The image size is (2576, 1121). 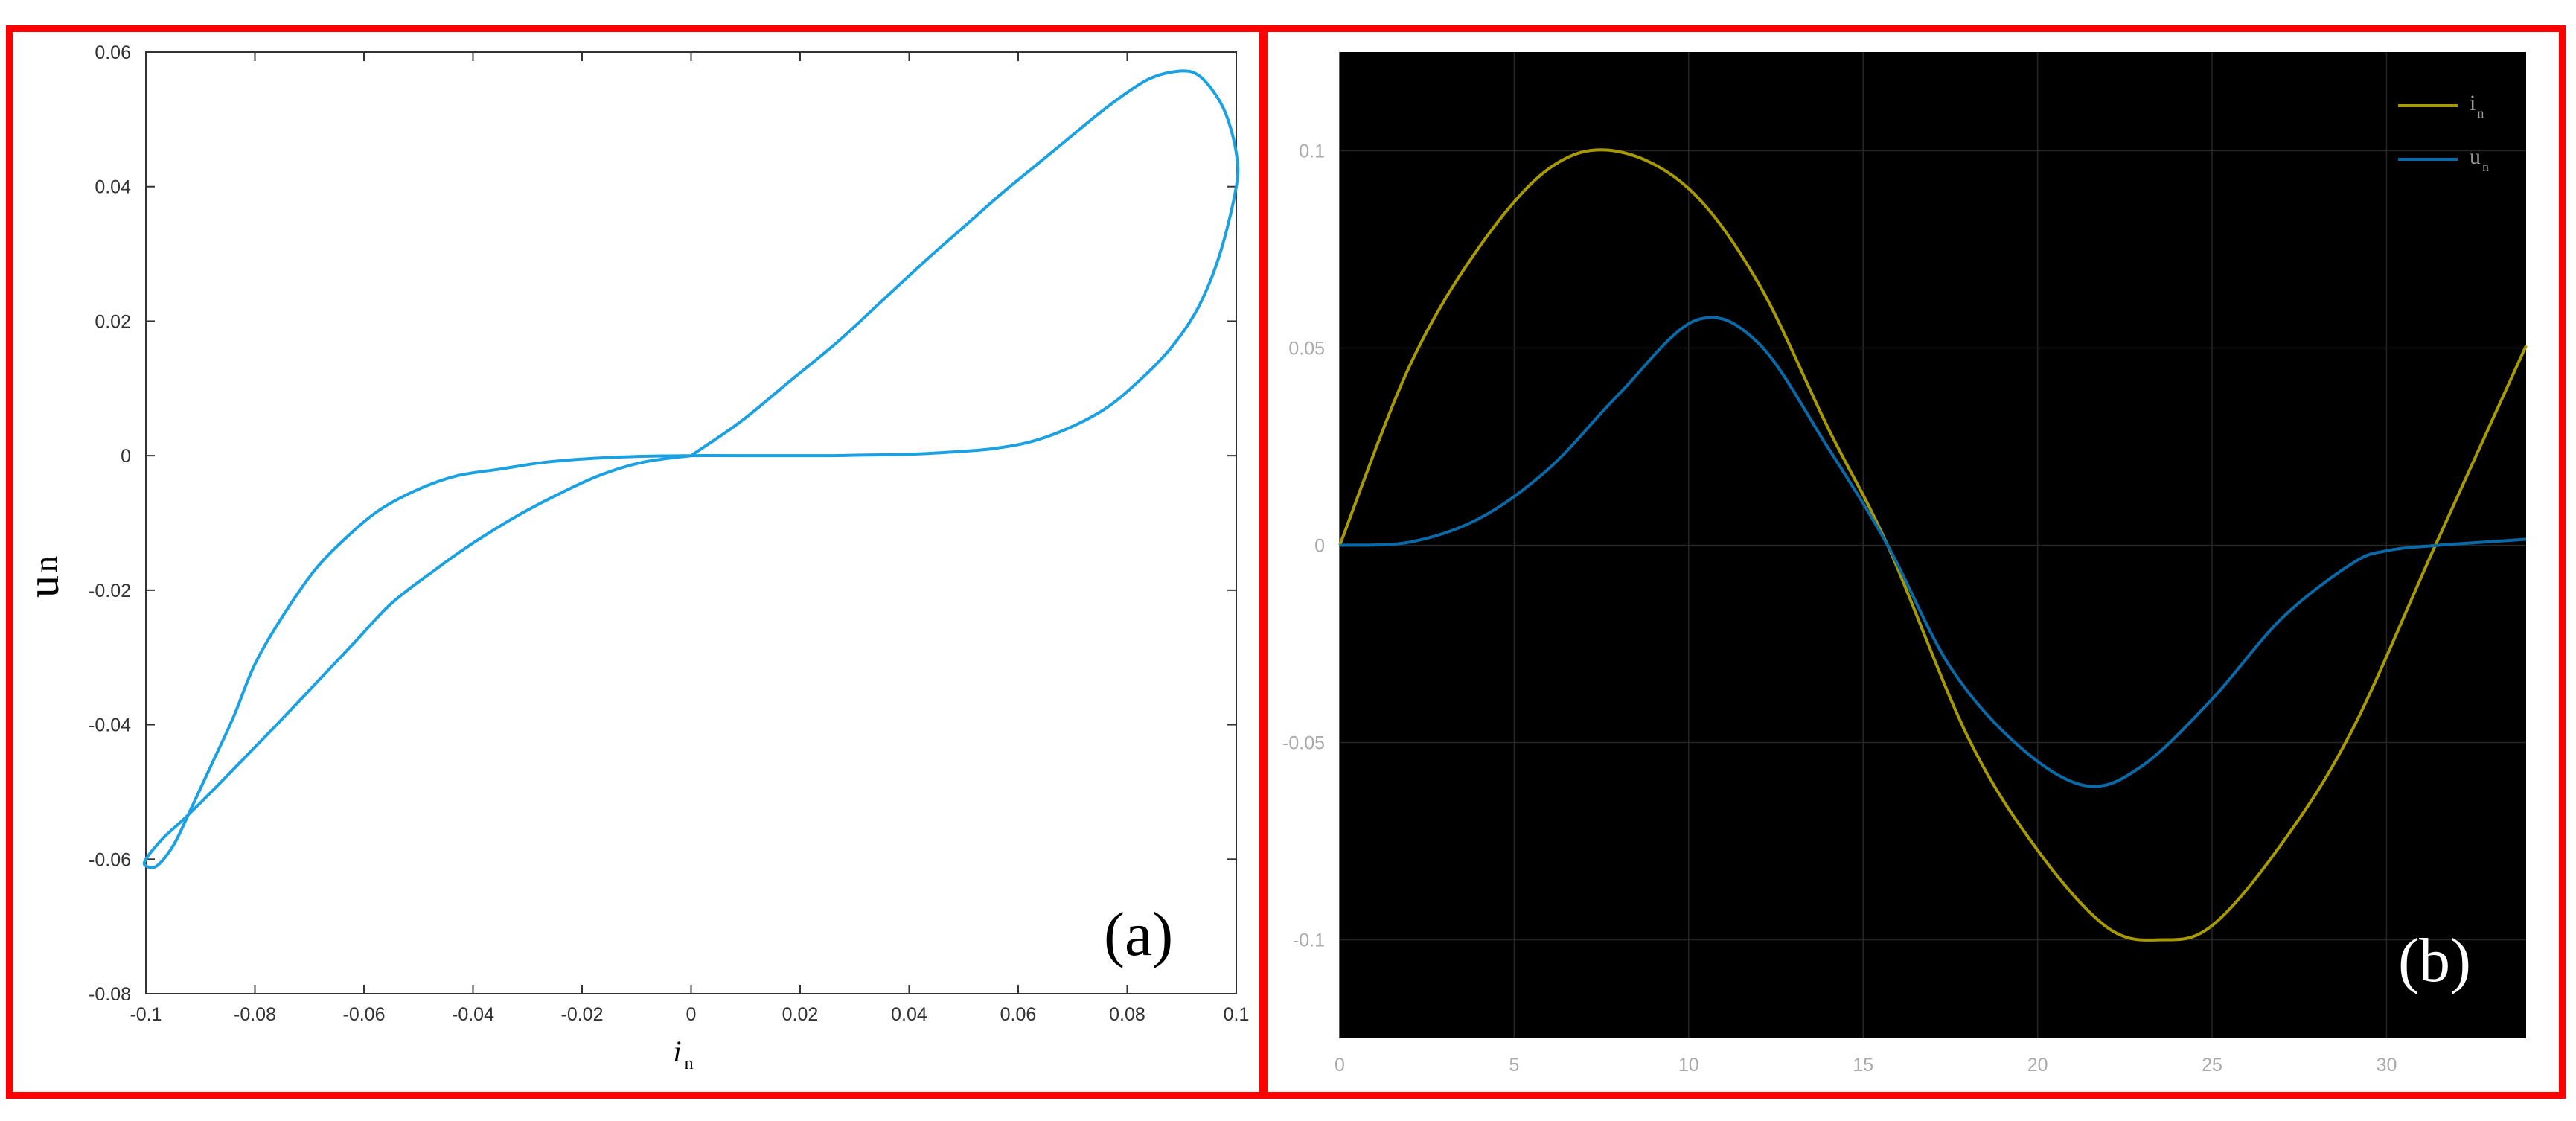 I want to click on panel-a-ylabel: un, so click(x=43, y=577).